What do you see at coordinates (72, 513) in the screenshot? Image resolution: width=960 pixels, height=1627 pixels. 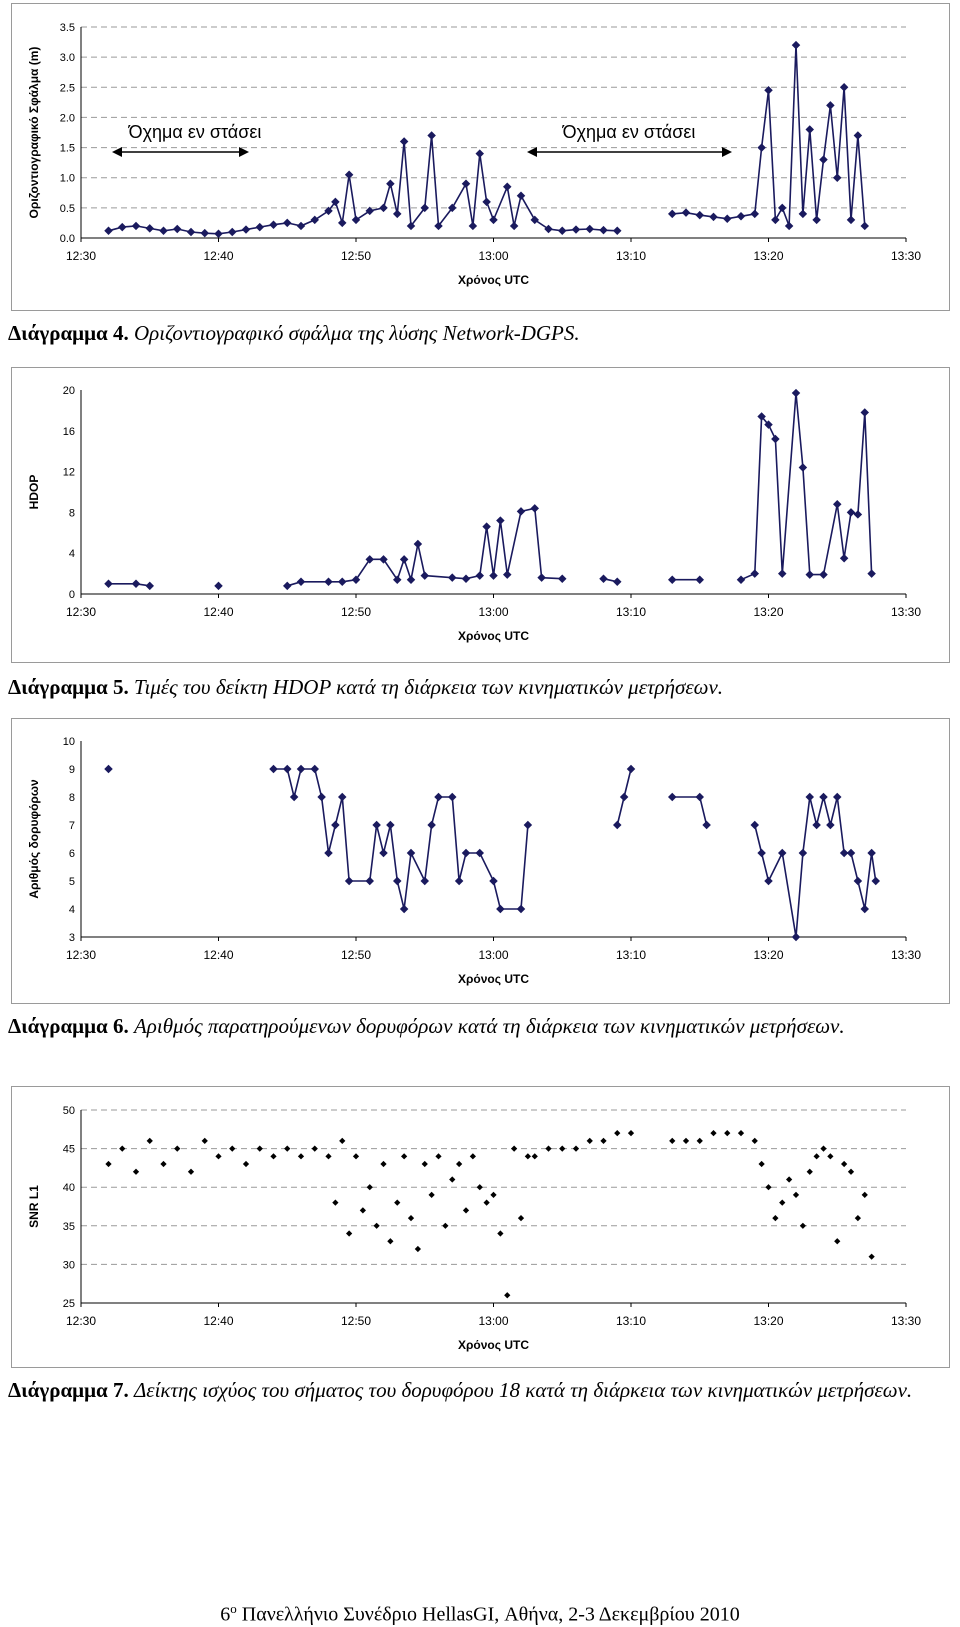 I see `y-tick-label: 8` at bounding box center [72, 513].